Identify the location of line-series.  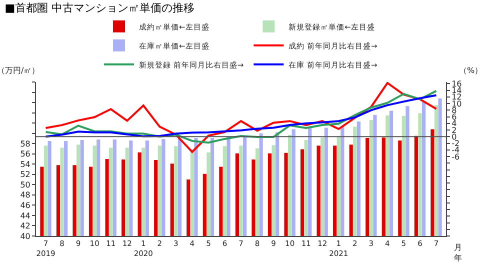
(241, 116).